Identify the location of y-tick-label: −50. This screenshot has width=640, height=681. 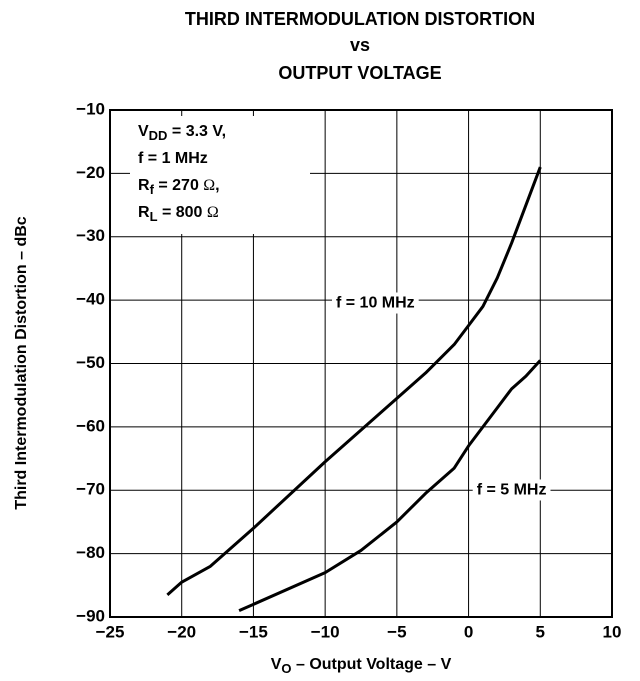
(90, 362).